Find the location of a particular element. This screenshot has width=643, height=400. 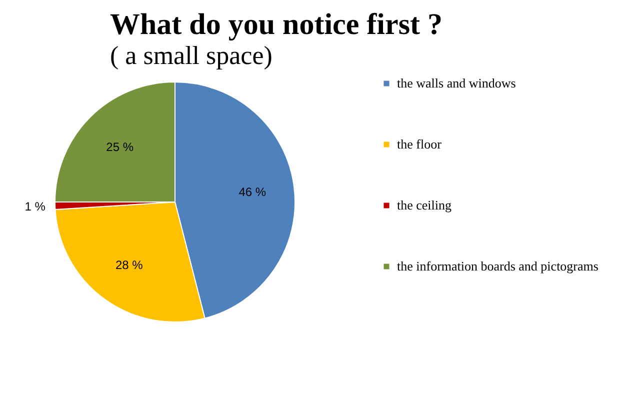

data-label: 25 % is located at coordinates (120, 147).